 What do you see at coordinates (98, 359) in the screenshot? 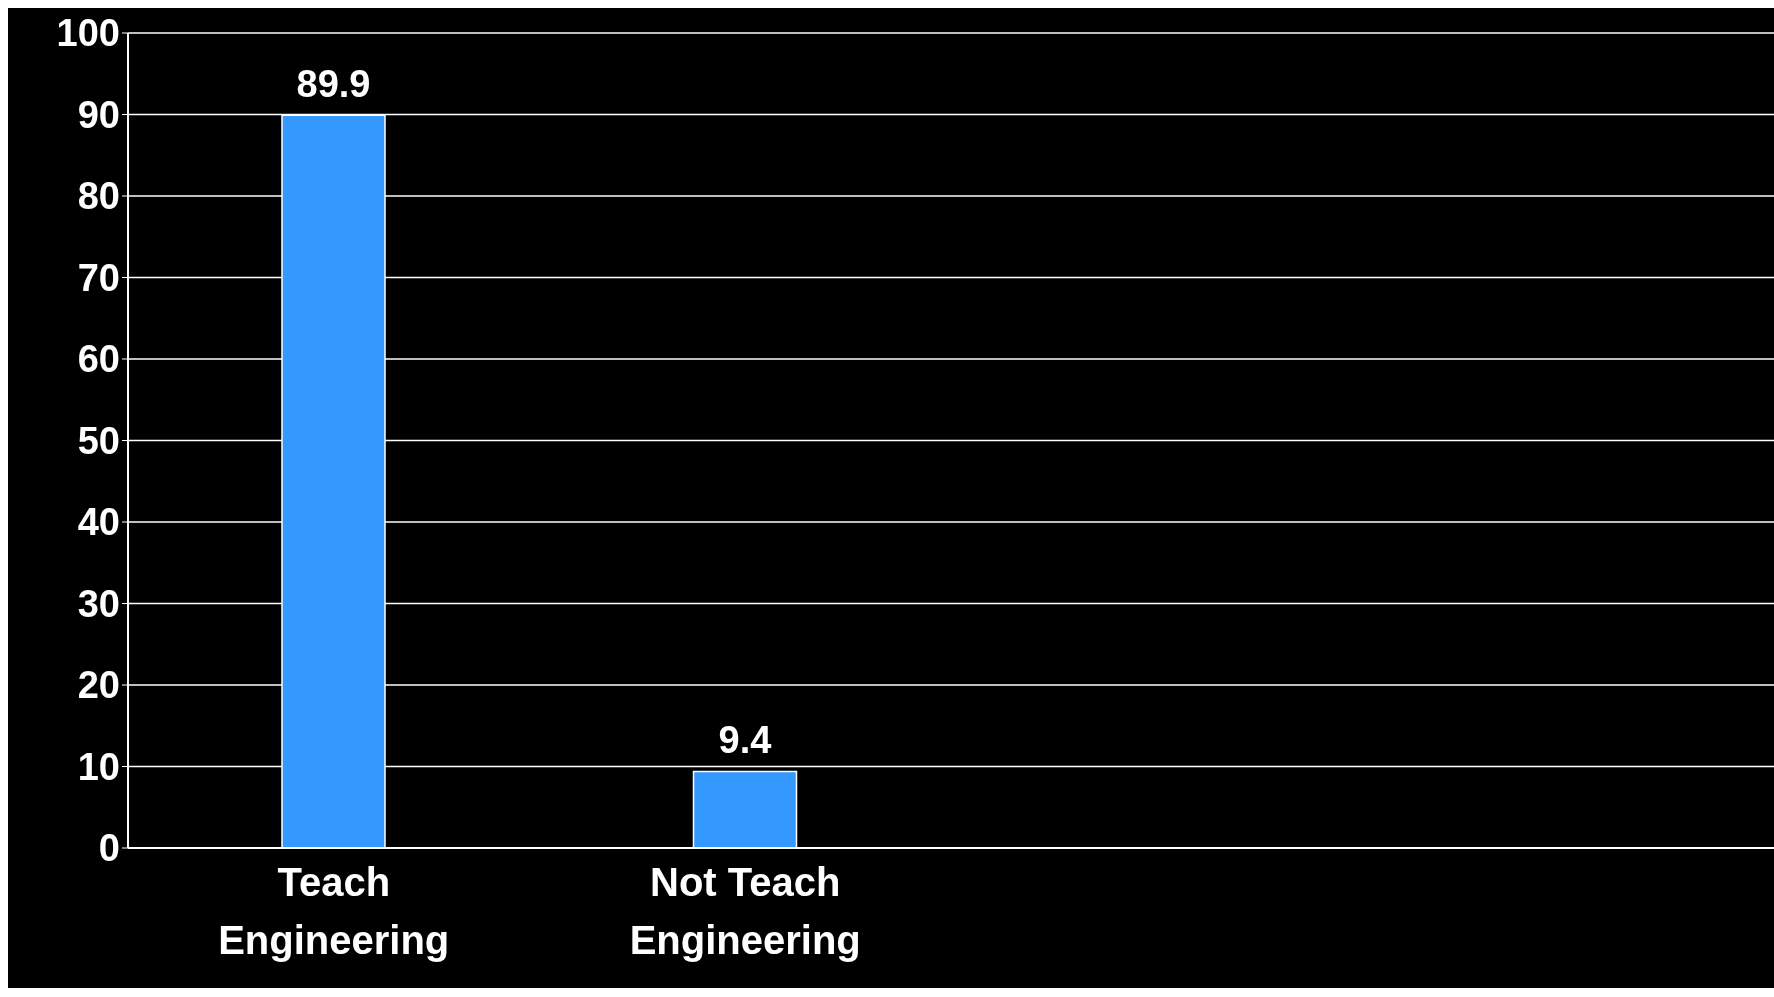
I see `y-tick-label: 60` at bounding box center [98, 359].